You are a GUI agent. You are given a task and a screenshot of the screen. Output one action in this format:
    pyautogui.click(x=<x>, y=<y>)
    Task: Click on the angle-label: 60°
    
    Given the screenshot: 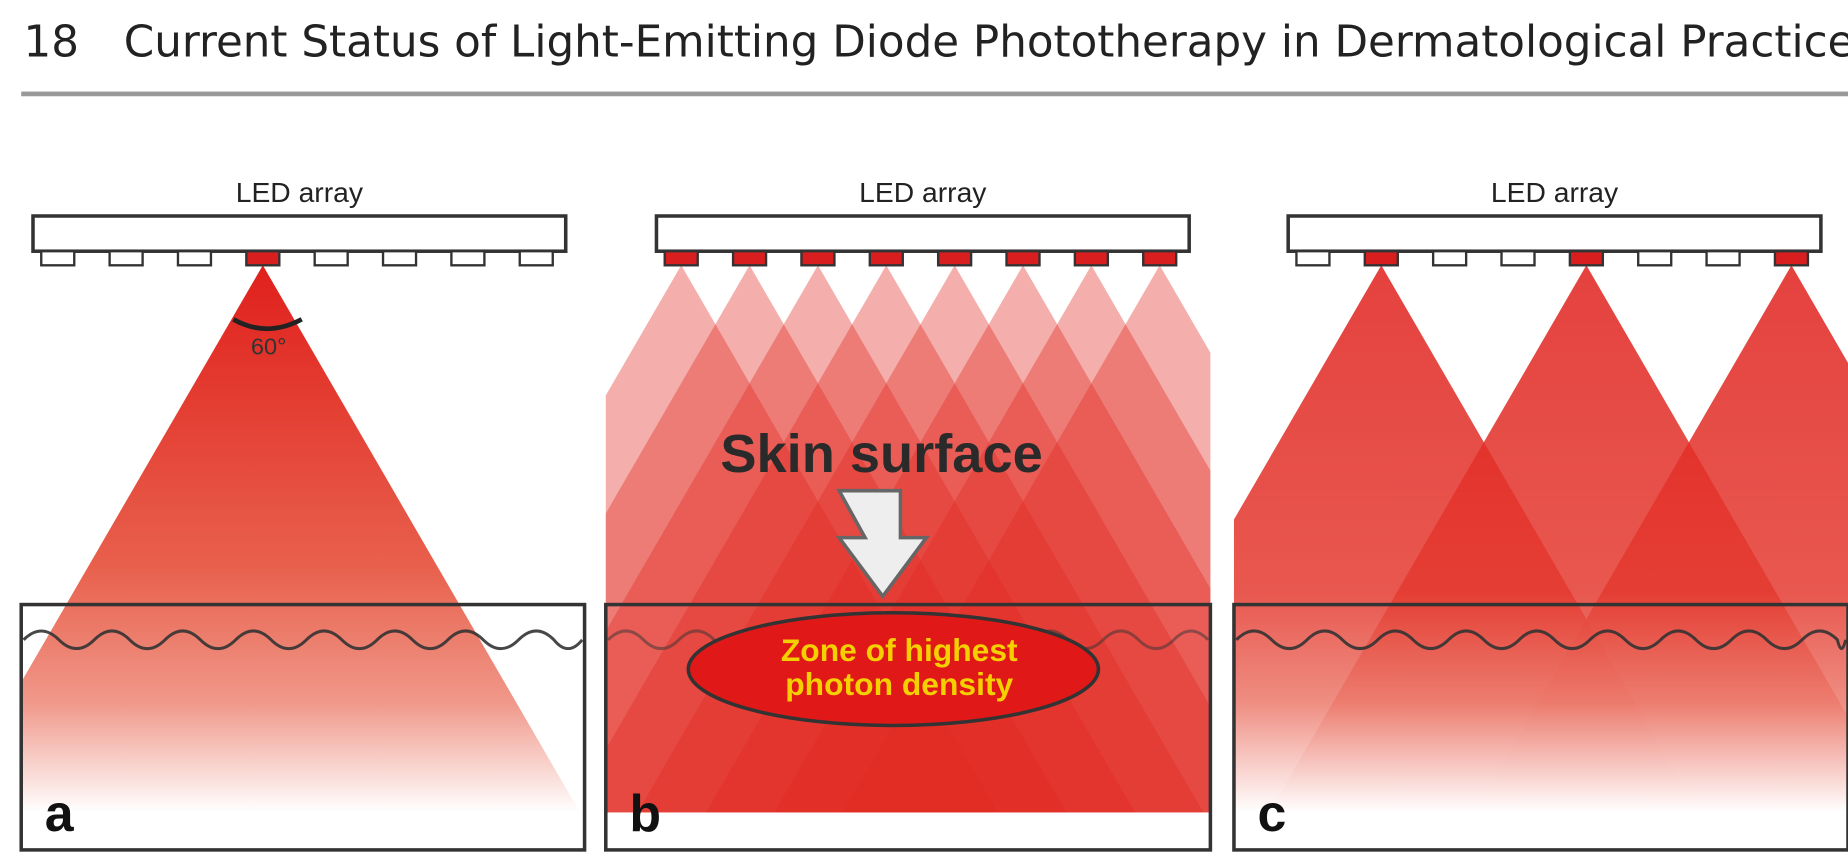 What is the action you would take?
    pyautogui.click(x=269, y=347)
    